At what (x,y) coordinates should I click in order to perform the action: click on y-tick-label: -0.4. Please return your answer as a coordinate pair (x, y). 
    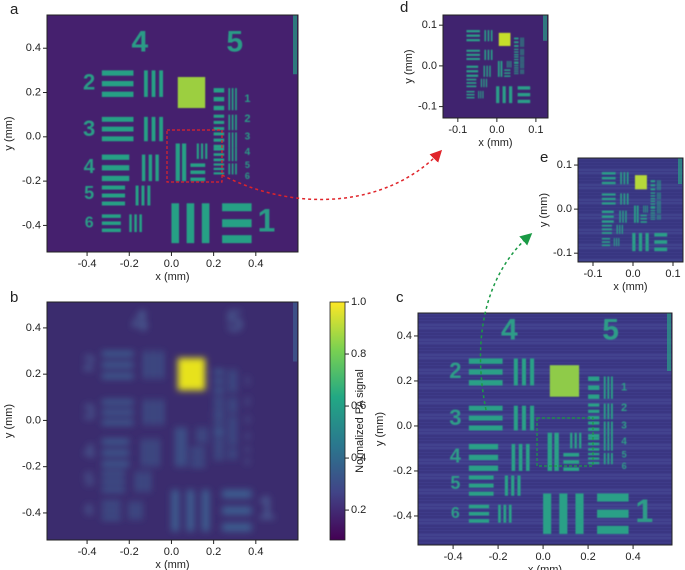
    Looking at the image, I should click on (31, 225).